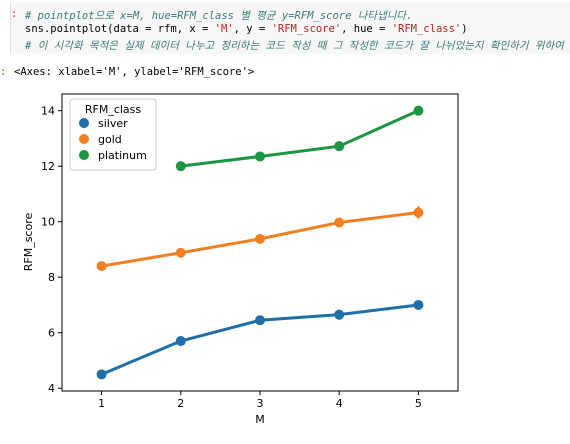  I want to click on x-tick-label: 5, so click(418, 403).